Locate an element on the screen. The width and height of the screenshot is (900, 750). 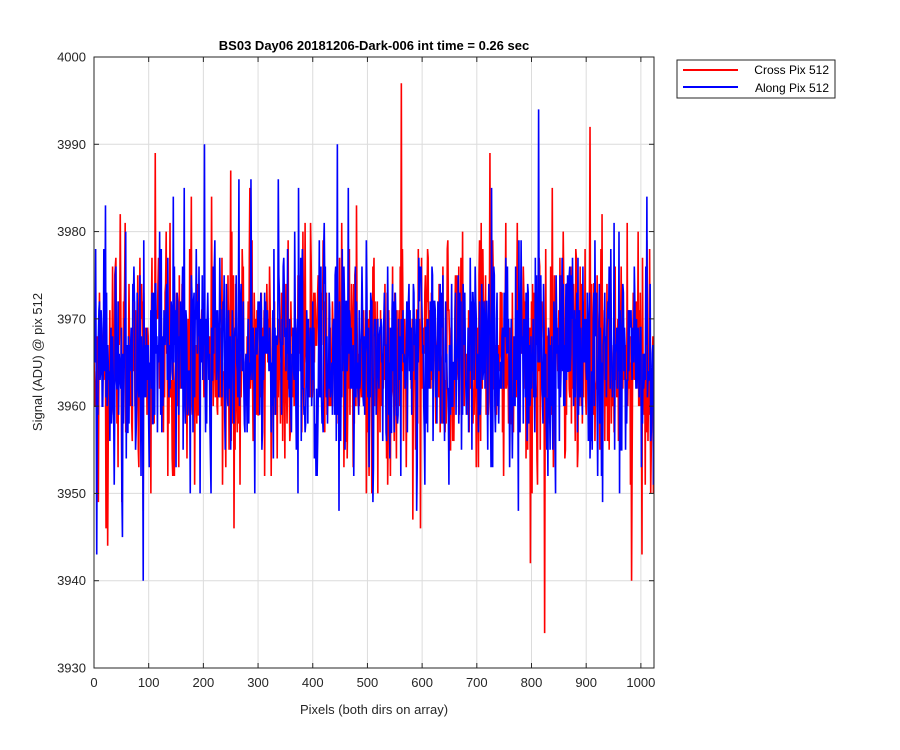
x-tick-label: 100 is located at coordinates (149, 682).